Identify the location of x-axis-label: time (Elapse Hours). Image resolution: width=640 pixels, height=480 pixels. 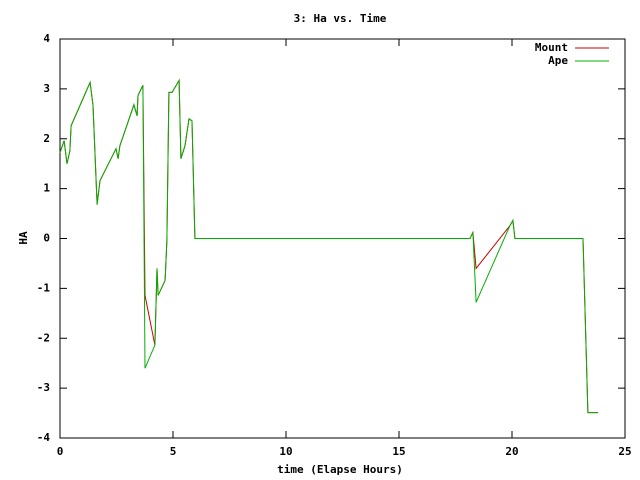
(340, 469).